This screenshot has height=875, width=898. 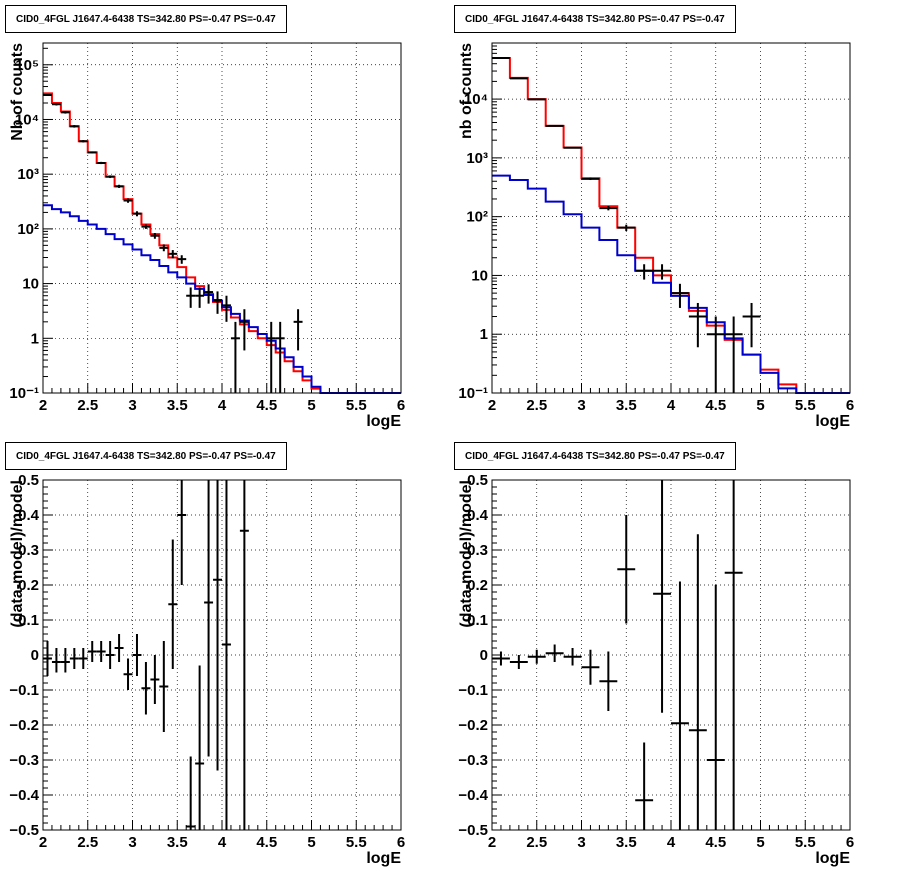 What do you see at coordinates (715, 842) in the screenshot?
I see `x-tick-label: 4.5` at bounding box center [715, 842].